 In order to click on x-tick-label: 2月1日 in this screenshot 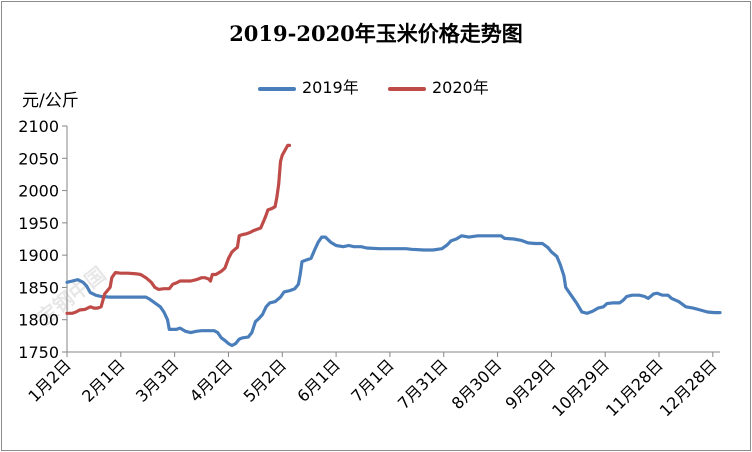, I will do `click(103, 380)`.